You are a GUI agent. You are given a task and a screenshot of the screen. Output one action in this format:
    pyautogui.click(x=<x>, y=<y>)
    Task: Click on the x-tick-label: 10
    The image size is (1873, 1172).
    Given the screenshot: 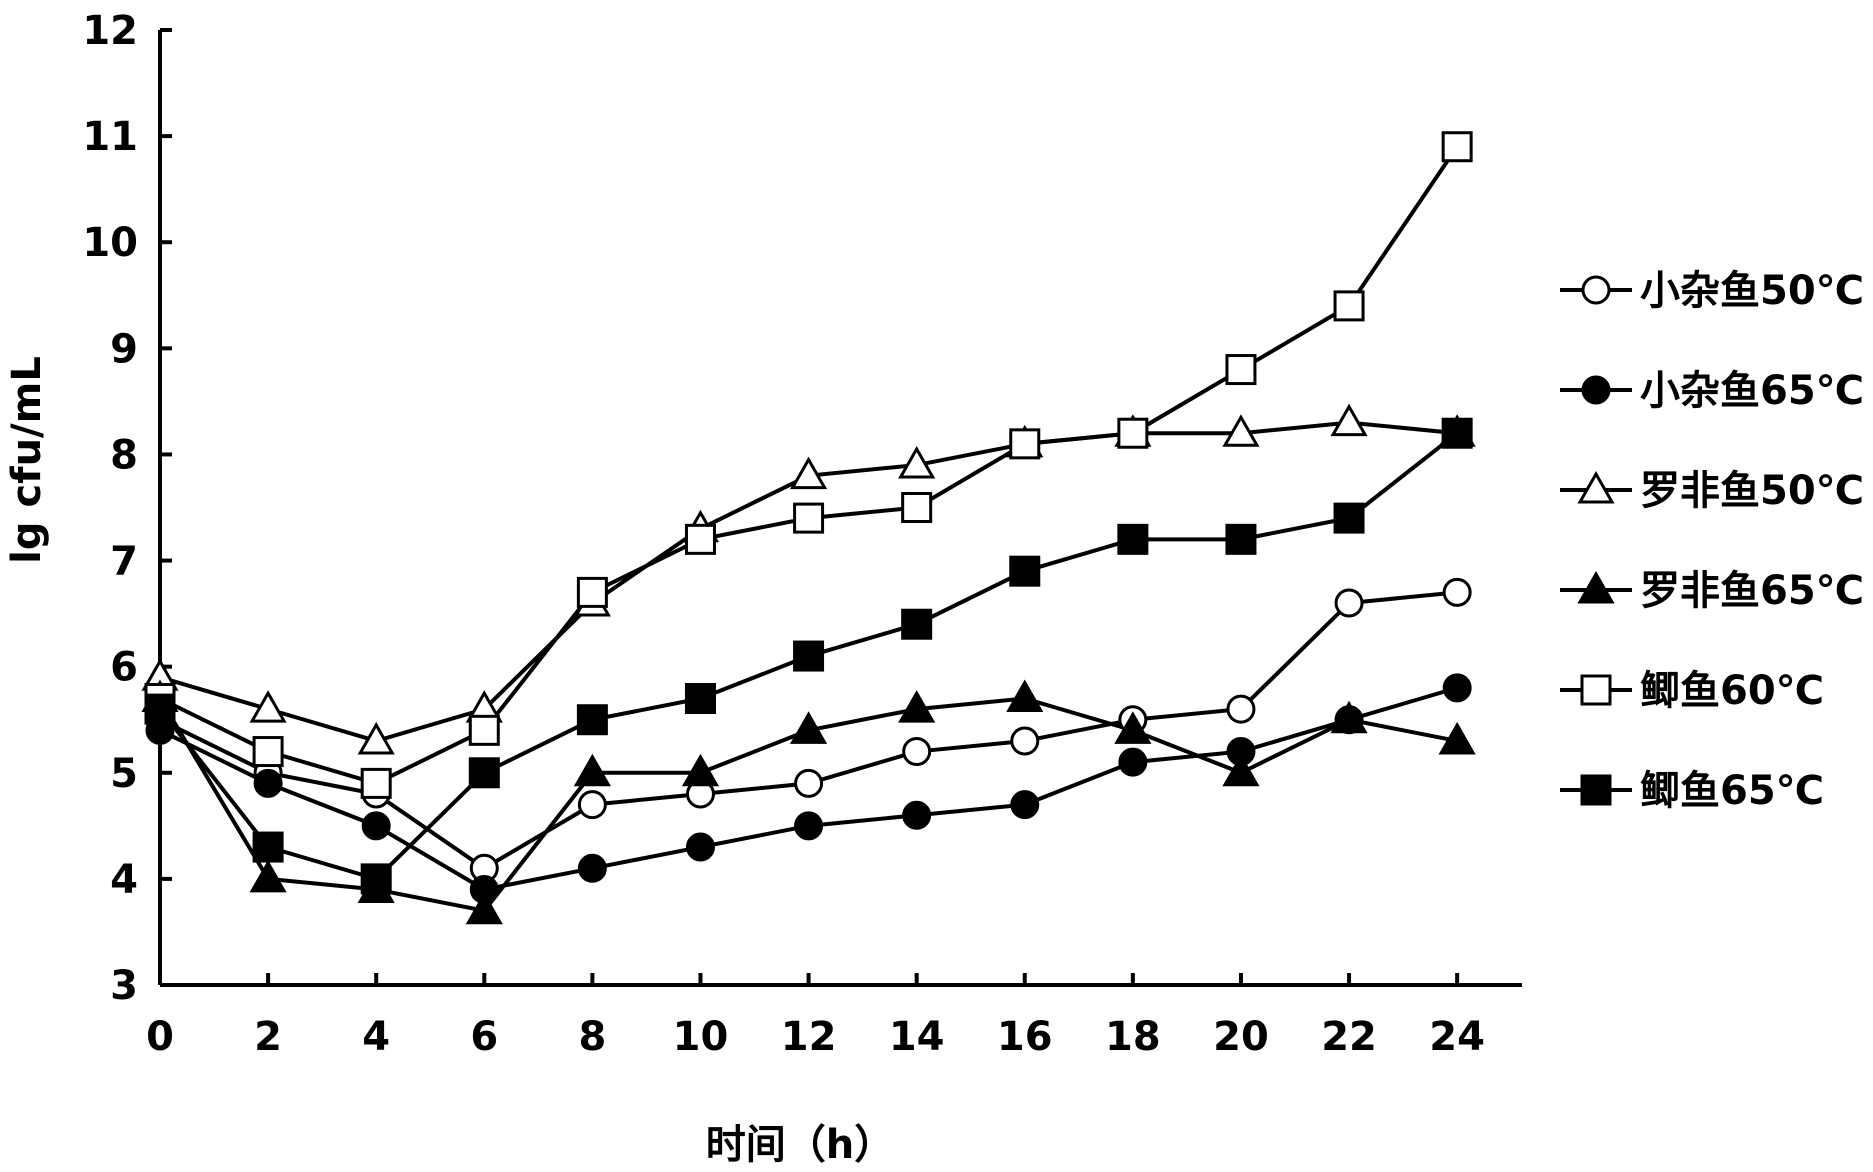 What is the action you would take?
    pyautogui.click(x=701, y=1037)
    